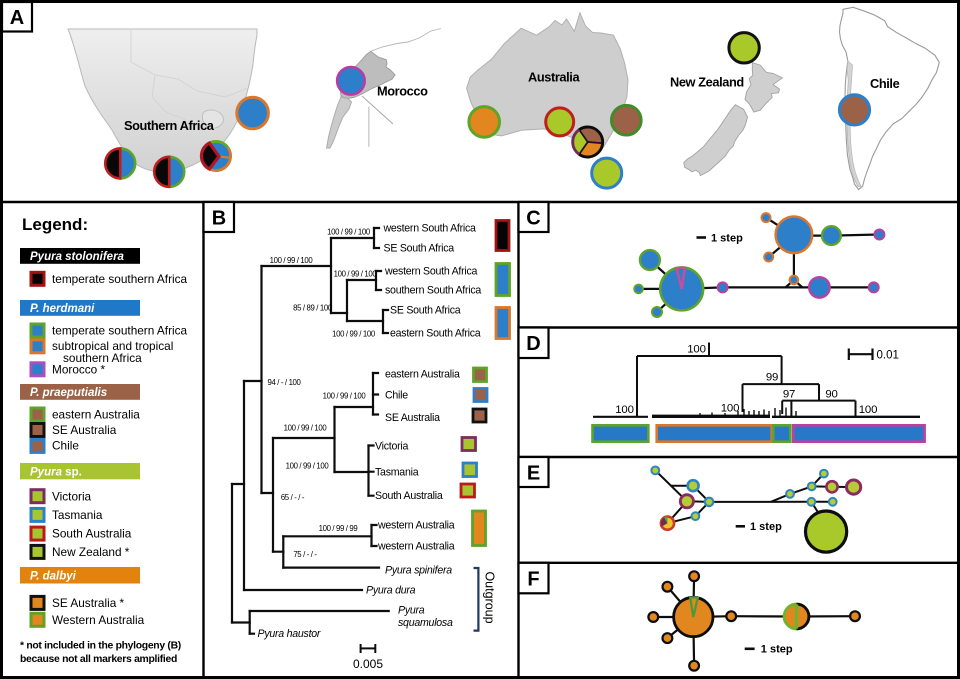  I want to click on svg-text: southern Africa, so click(102, 358).